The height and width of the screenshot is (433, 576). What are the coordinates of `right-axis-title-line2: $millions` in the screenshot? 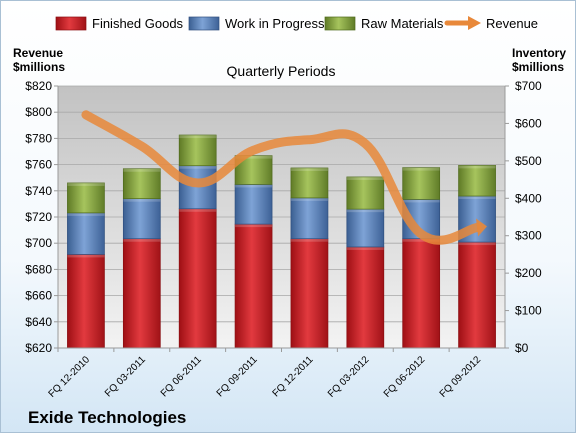 It's located at (538, 67).